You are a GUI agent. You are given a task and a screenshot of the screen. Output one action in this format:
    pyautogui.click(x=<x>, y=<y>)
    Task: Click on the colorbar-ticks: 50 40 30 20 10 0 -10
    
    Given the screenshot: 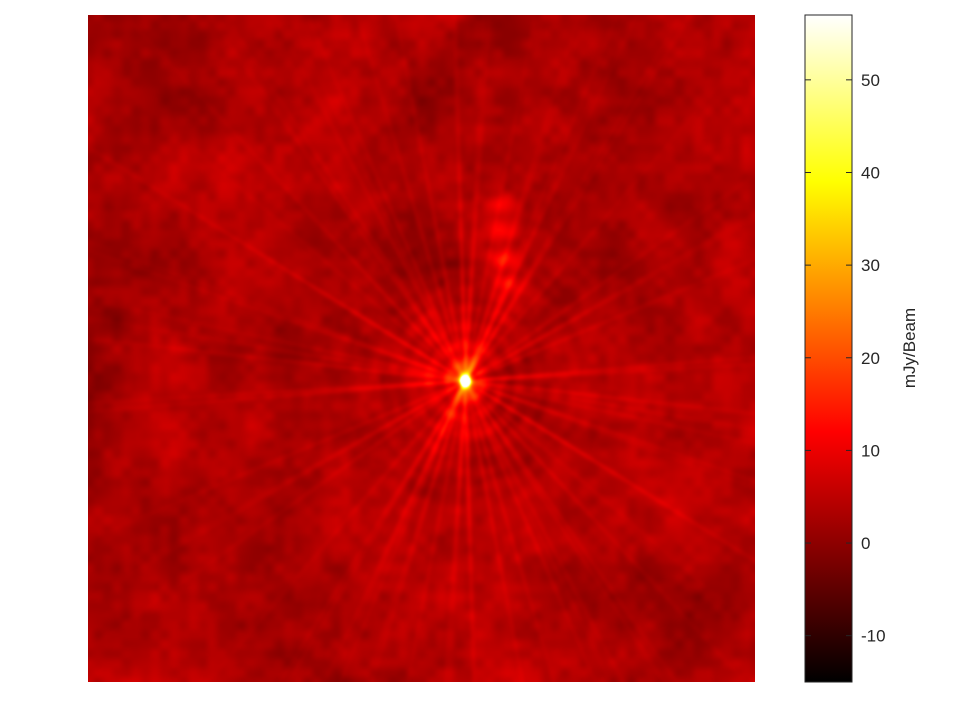 What is the action you would take?
    pyautogui.click(x=845, y=358)
    